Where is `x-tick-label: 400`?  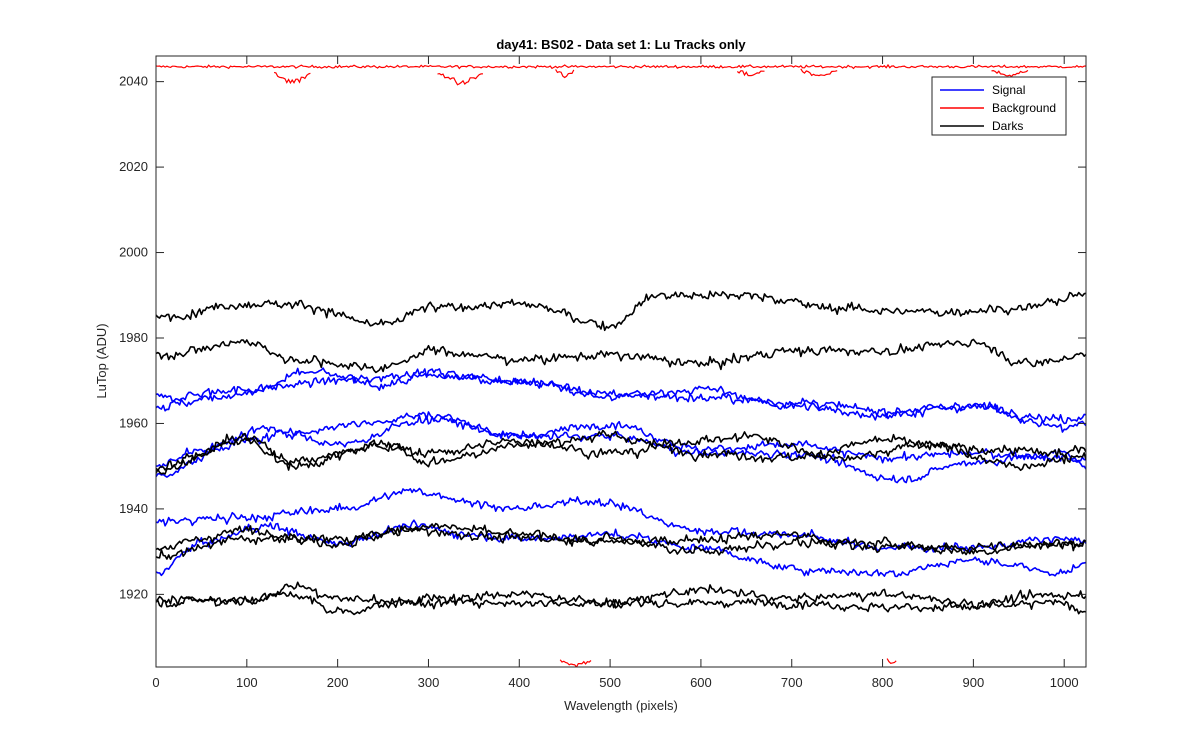
x-tick-label: 400 is located at coordinates (519, 682).